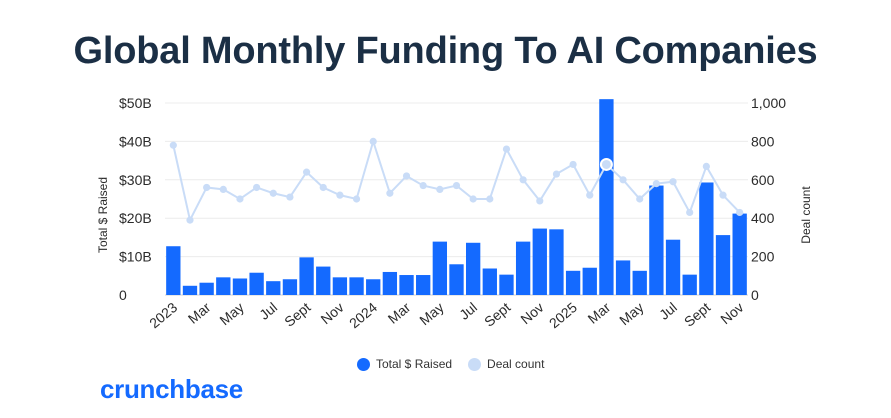  I want to click on legend-label-total-raised: Total $ Raised, so click(414, 364).